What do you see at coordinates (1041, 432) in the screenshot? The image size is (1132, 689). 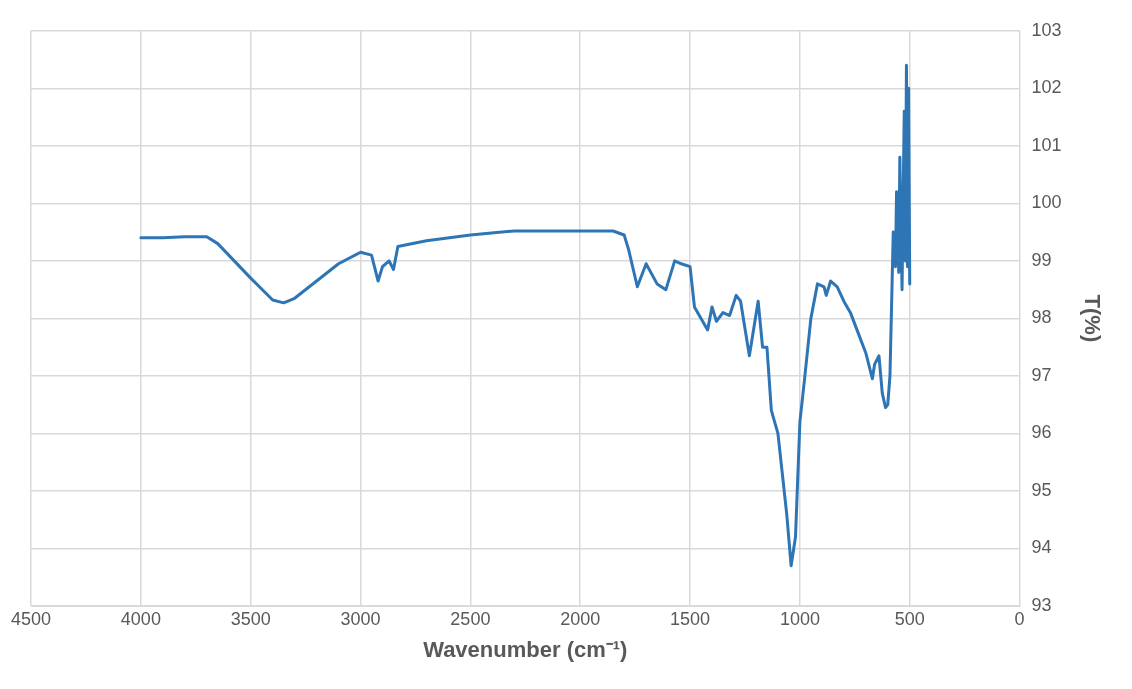 I see `y-tick-label: 96` at bounding box center [1041, 432].